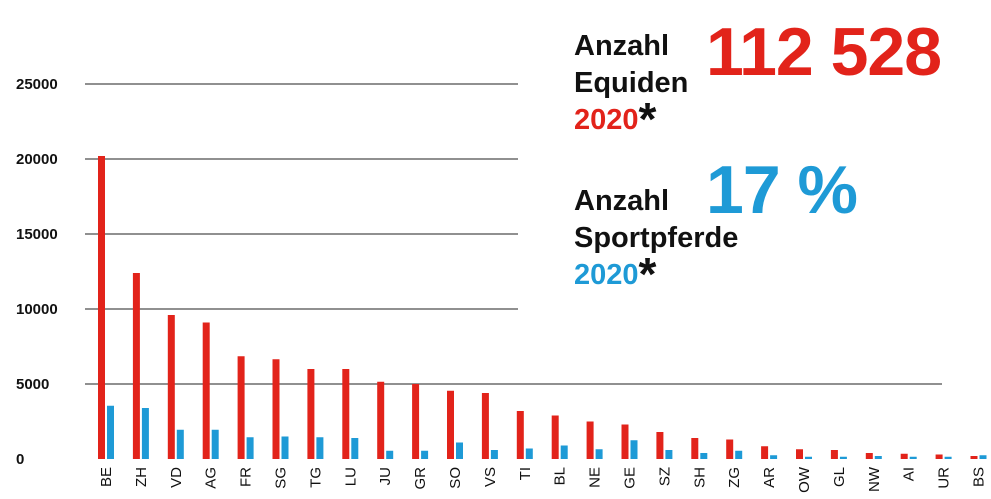  Describe the element at coordinates (20, 459) in the screenshot. I see `y-tick-label: 0` at that location.